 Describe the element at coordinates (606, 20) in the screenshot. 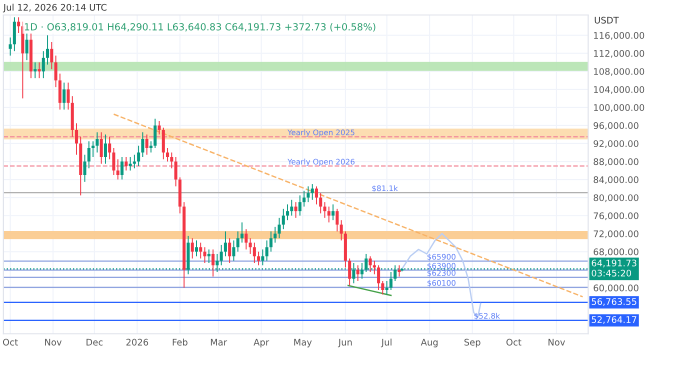

I see `y-axis-title: USDT` at that location.